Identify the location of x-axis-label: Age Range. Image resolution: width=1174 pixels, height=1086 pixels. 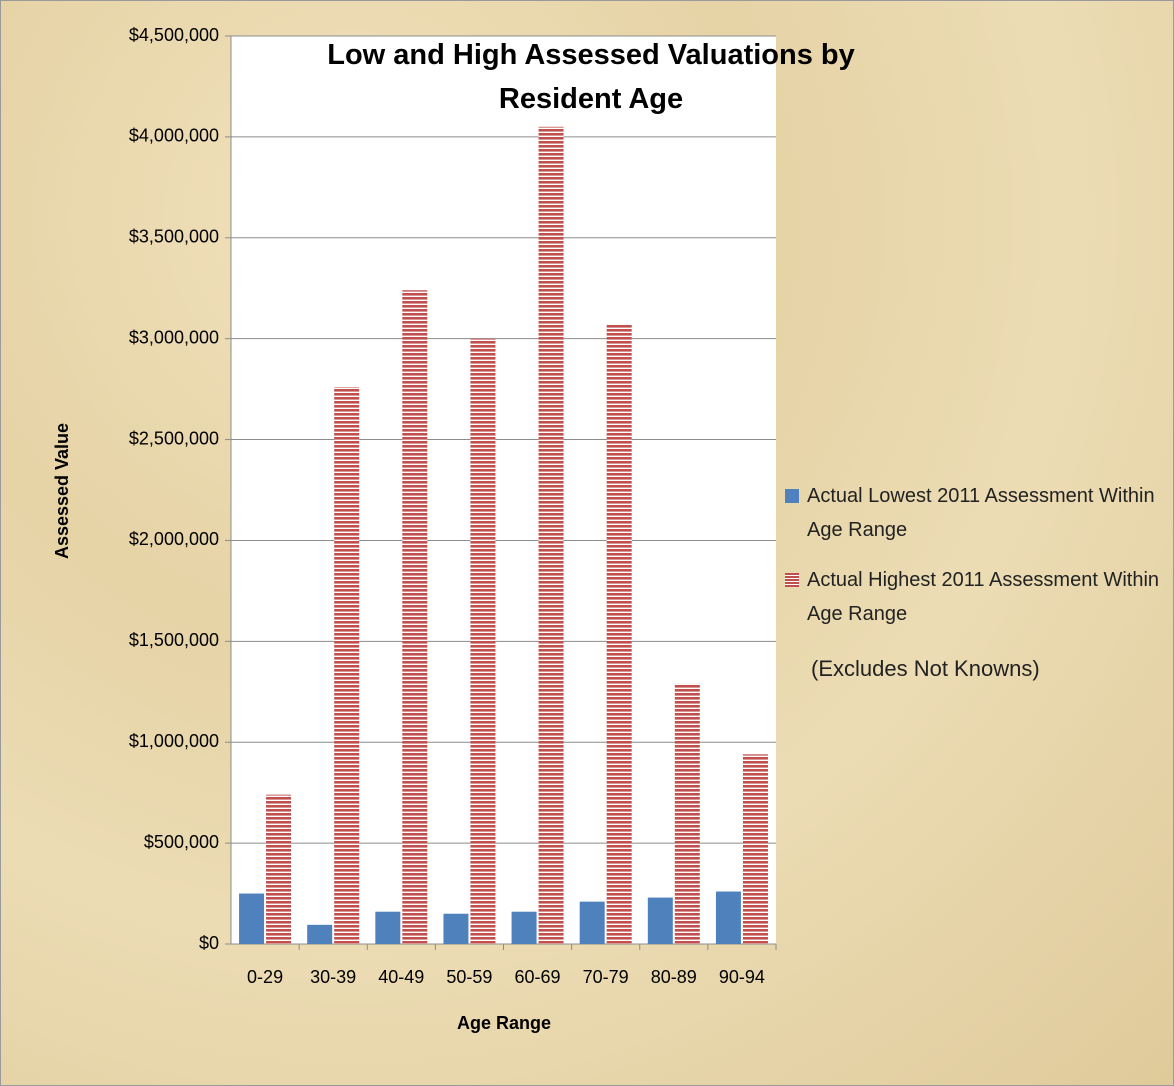
(504, 1023).